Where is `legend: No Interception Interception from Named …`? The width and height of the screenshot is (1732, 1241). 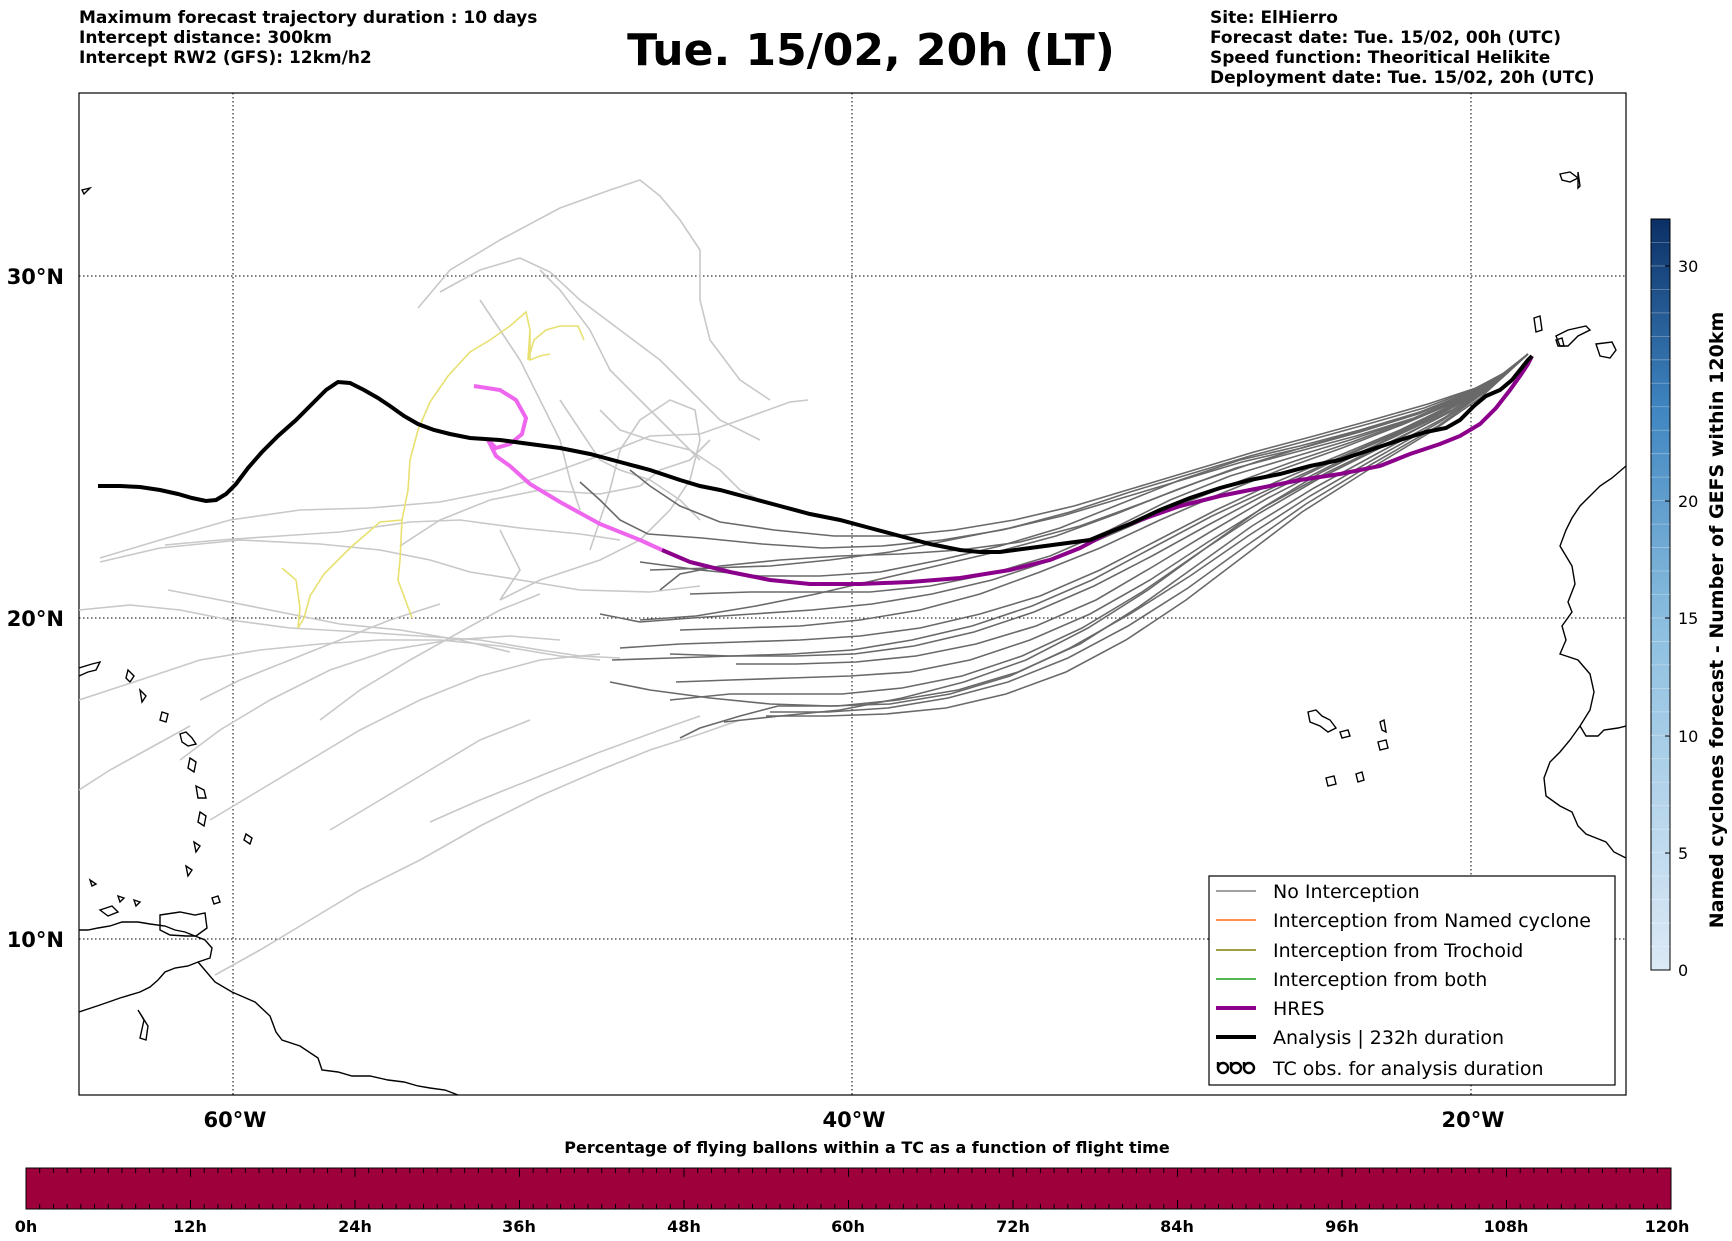 legend: No Interception Interception from Named … is located at coordinates (1412, 980).